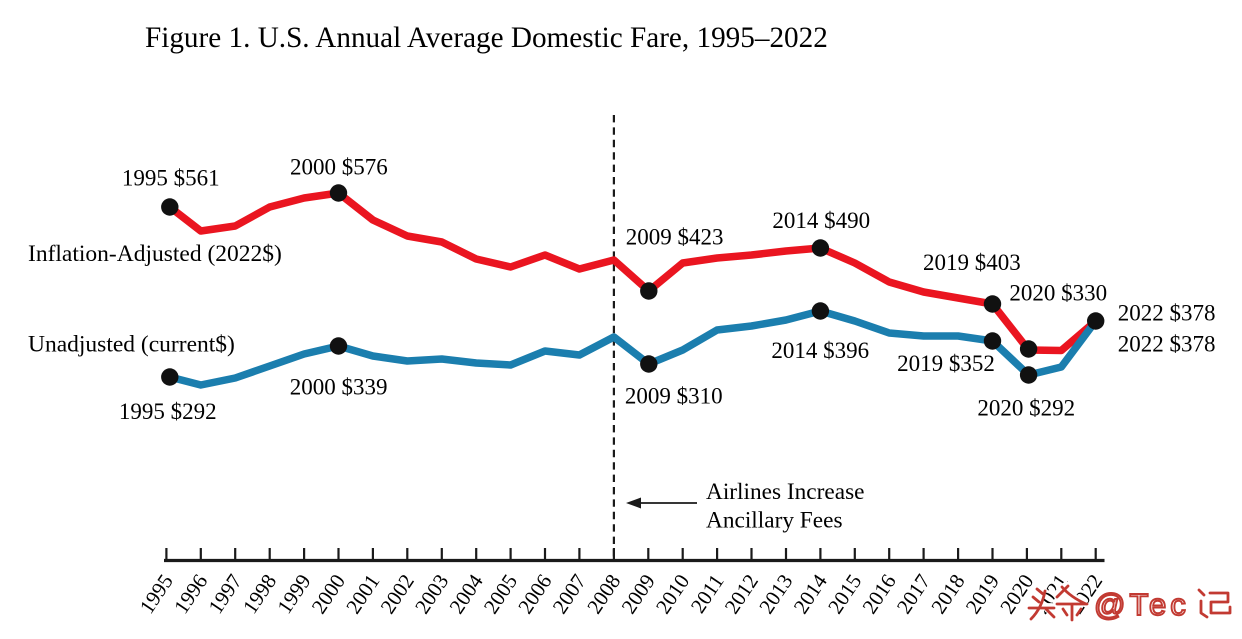 The height and width of the screenshot is (639, 1242). What do you see at coordinates (674, 396) in the screenshot?
I see `svg-text: 2009 $310` at bounding box center [674, 396].